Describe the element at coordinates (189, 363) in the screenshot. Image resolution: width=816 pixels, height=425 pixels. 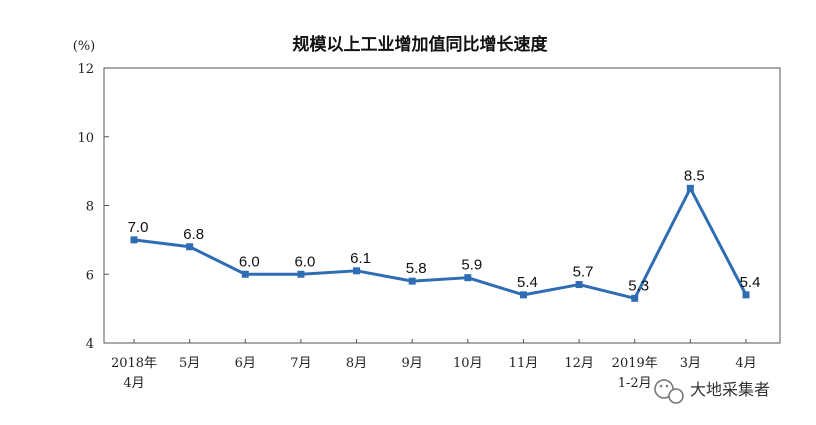
I see `x-tick-label: 5月` at that location.